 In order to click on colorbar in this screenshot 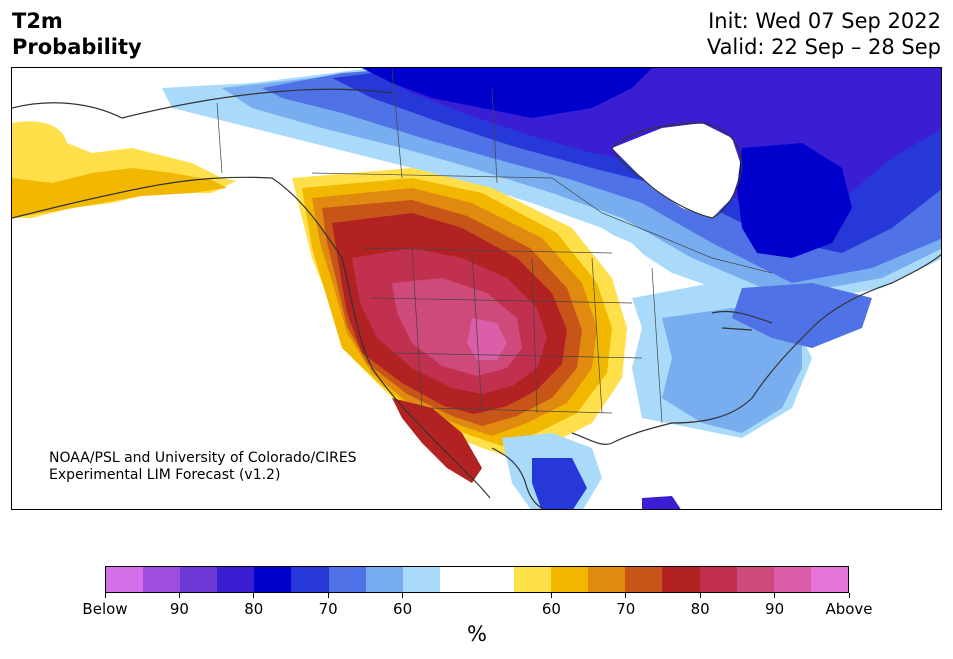, I will do `click(477, 579)`.